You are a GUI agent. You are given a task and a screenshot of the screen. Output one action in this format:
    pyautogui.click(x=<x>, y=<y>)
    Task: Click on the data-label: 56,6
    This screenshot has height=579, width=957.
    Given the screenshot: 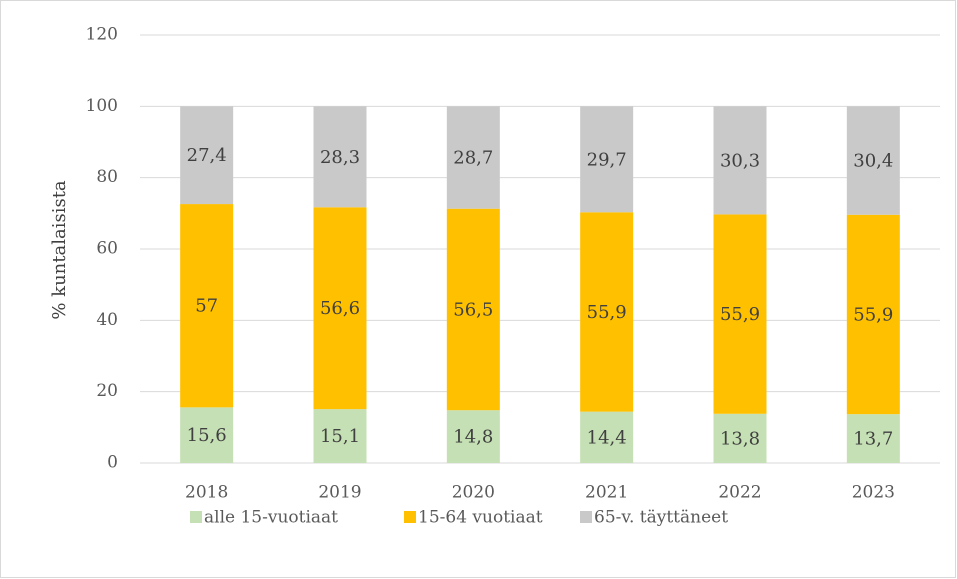 What is the action you would take?
    pyautogui.click(x=340, y=308)
    